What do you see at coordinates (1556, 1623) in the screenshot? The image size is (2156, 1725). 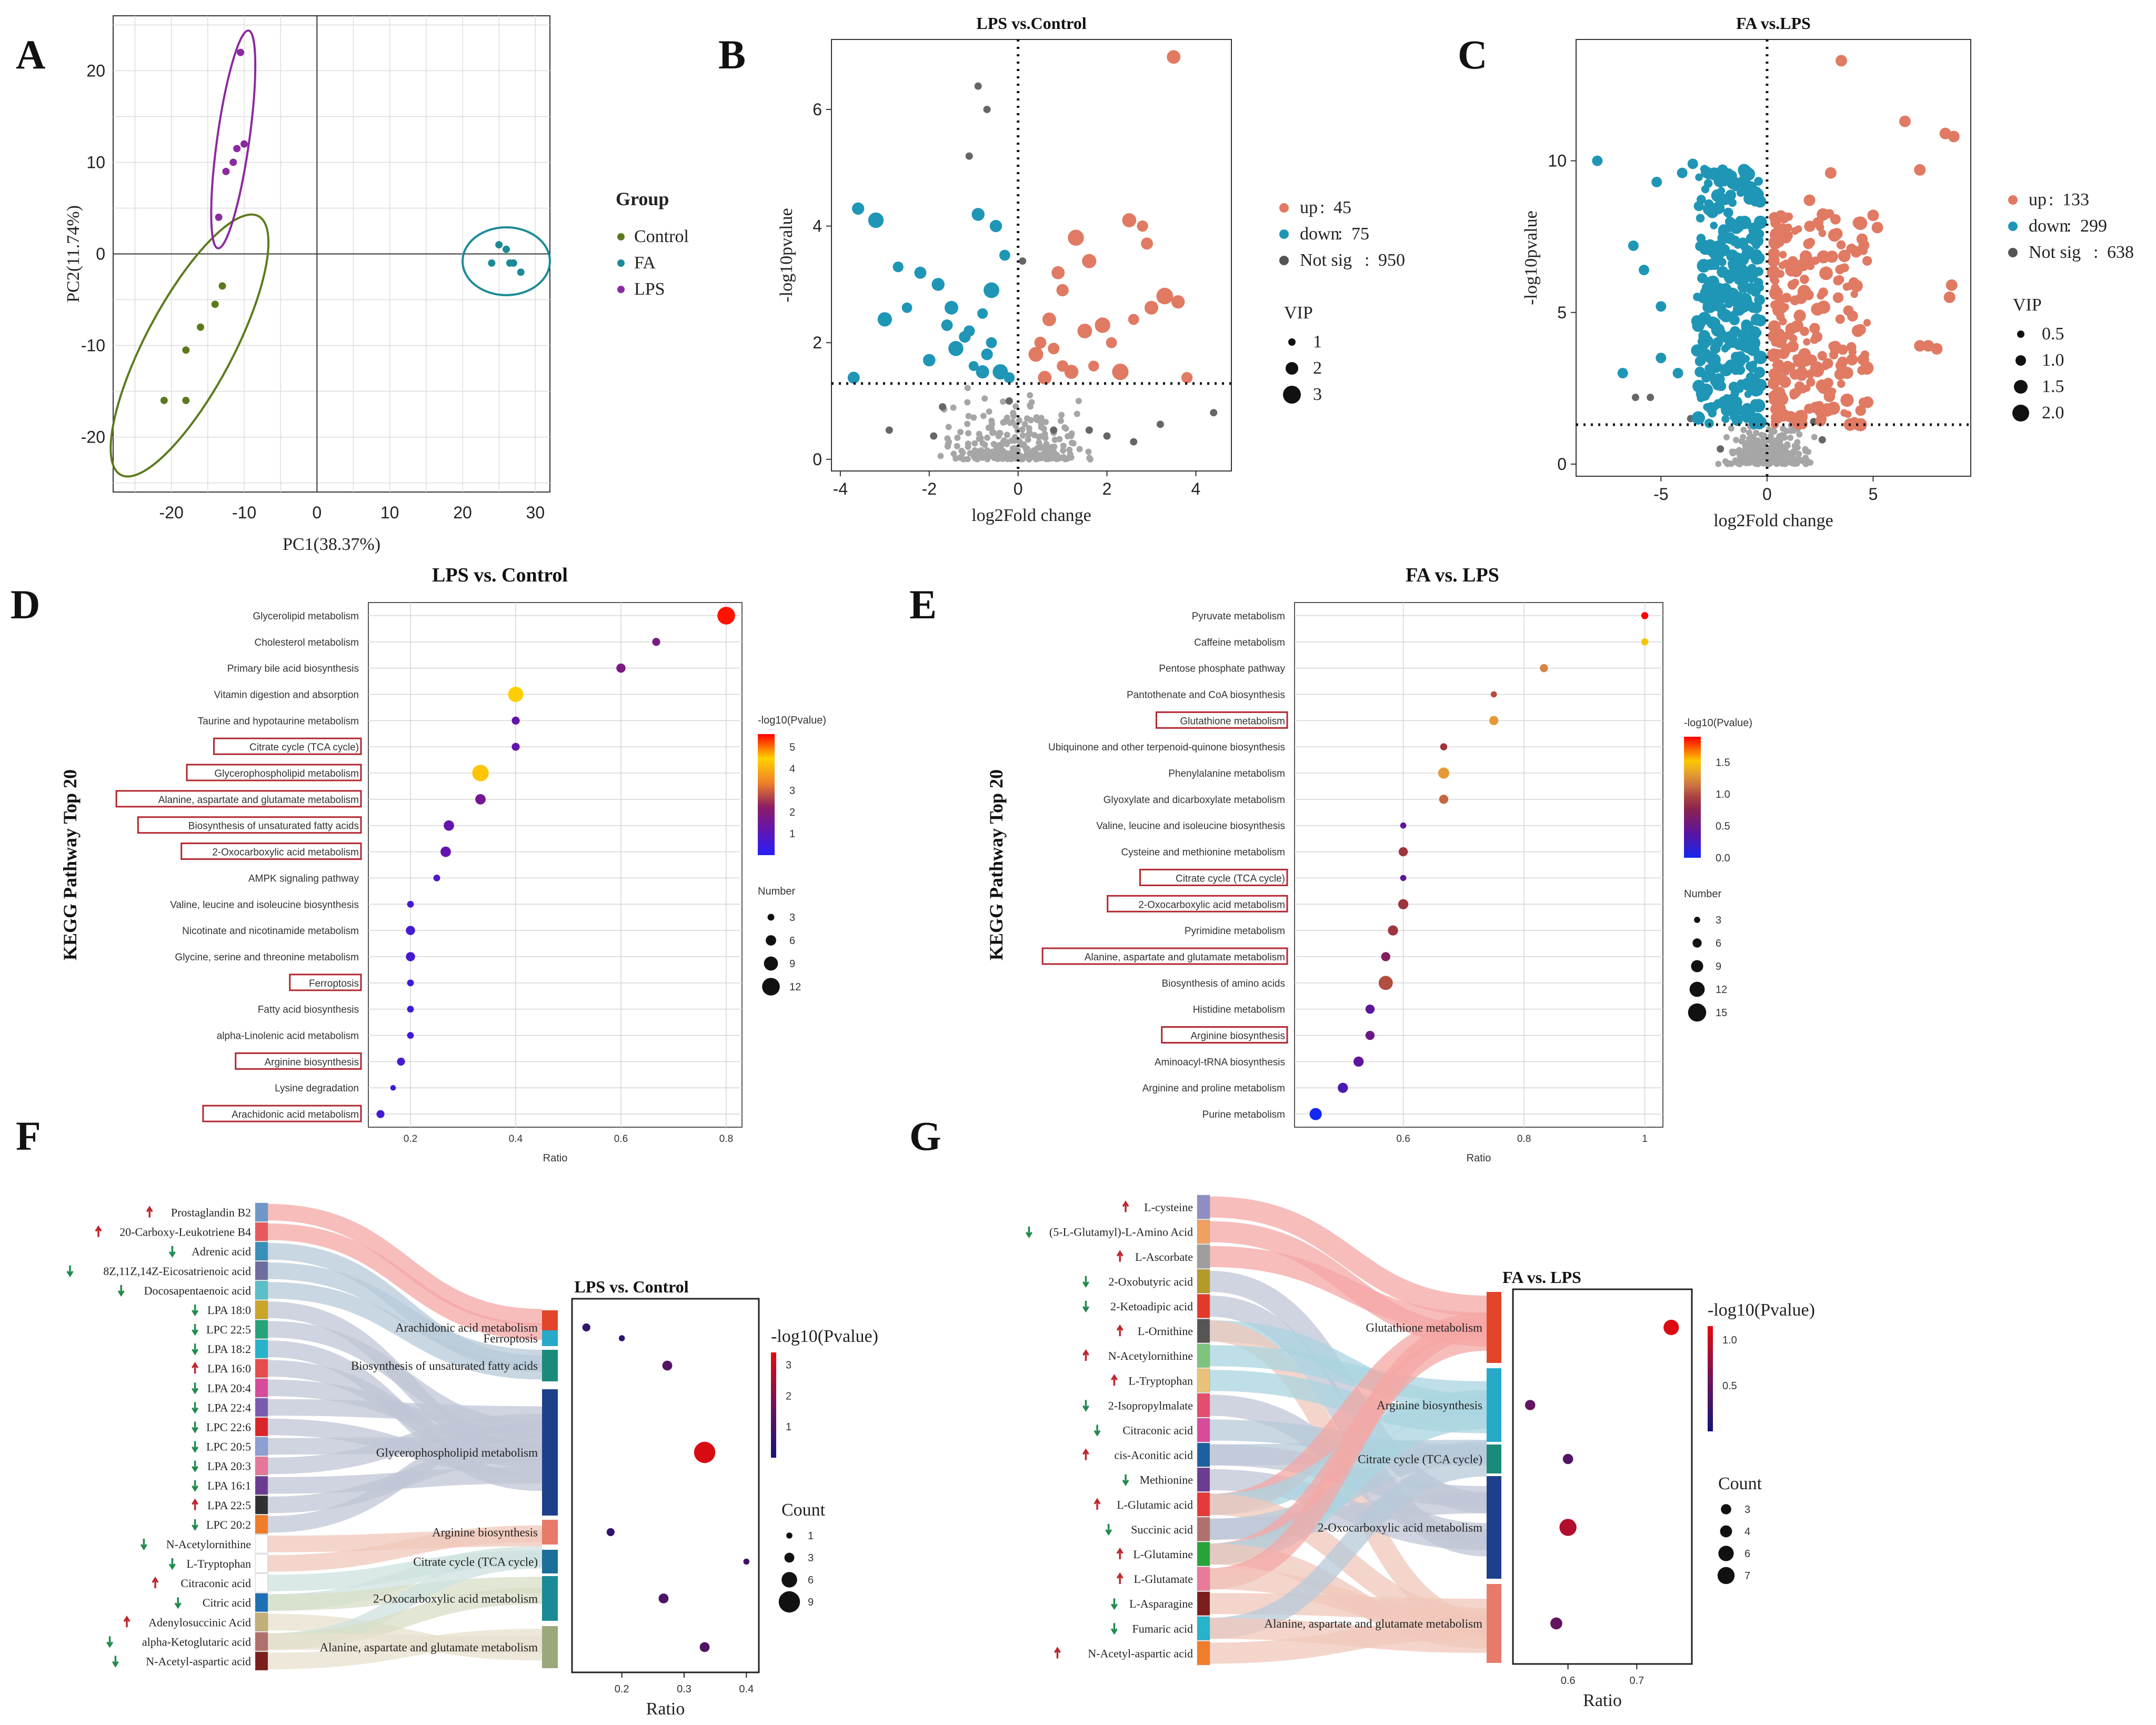 I see `bubble-point` at bounding box center [1556, 1623].